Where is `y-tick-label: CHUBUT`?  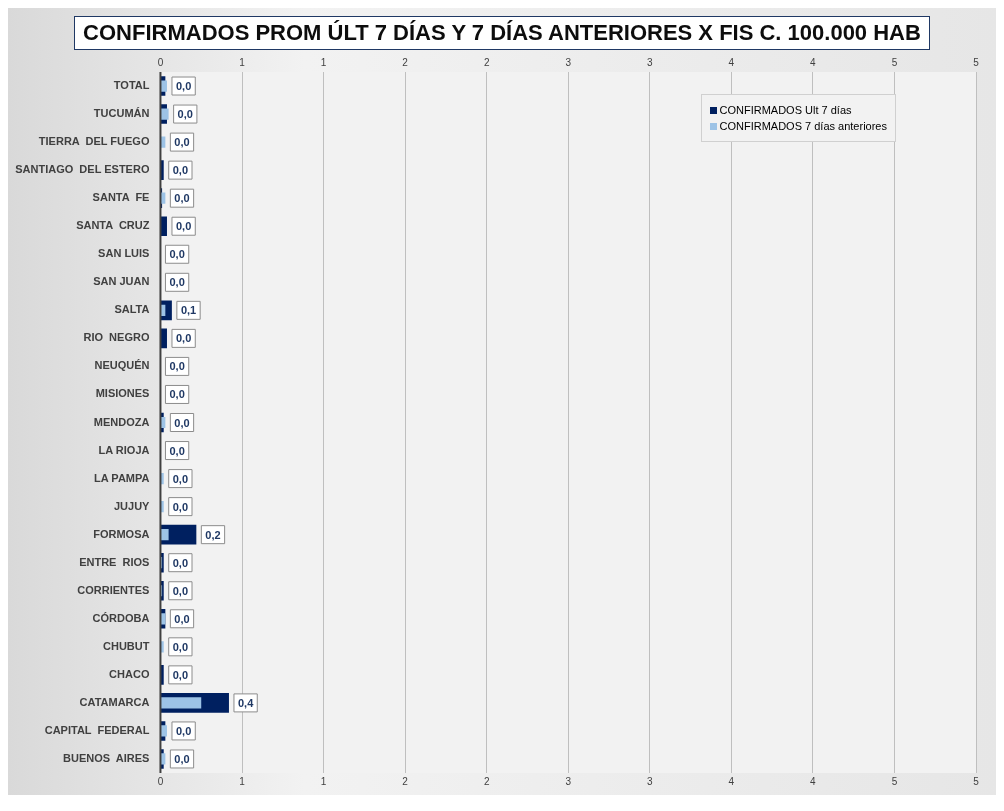
y-tick-label: CHUBUT is located at coordinates (126, 645).